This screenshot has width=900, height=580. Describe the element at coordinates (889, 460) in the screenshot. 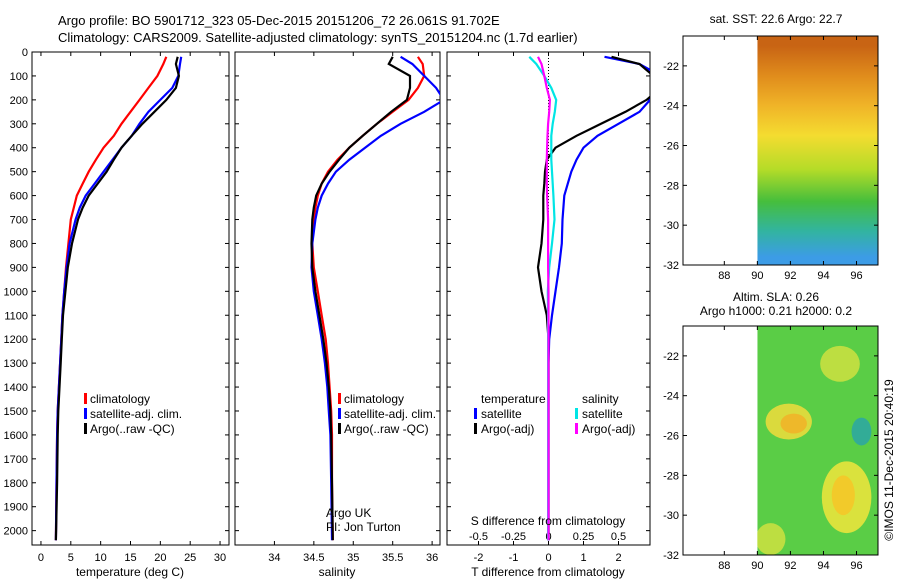

I see `credit-label: ©IMOS 11-Dec-2015 20:40:19` at that location.